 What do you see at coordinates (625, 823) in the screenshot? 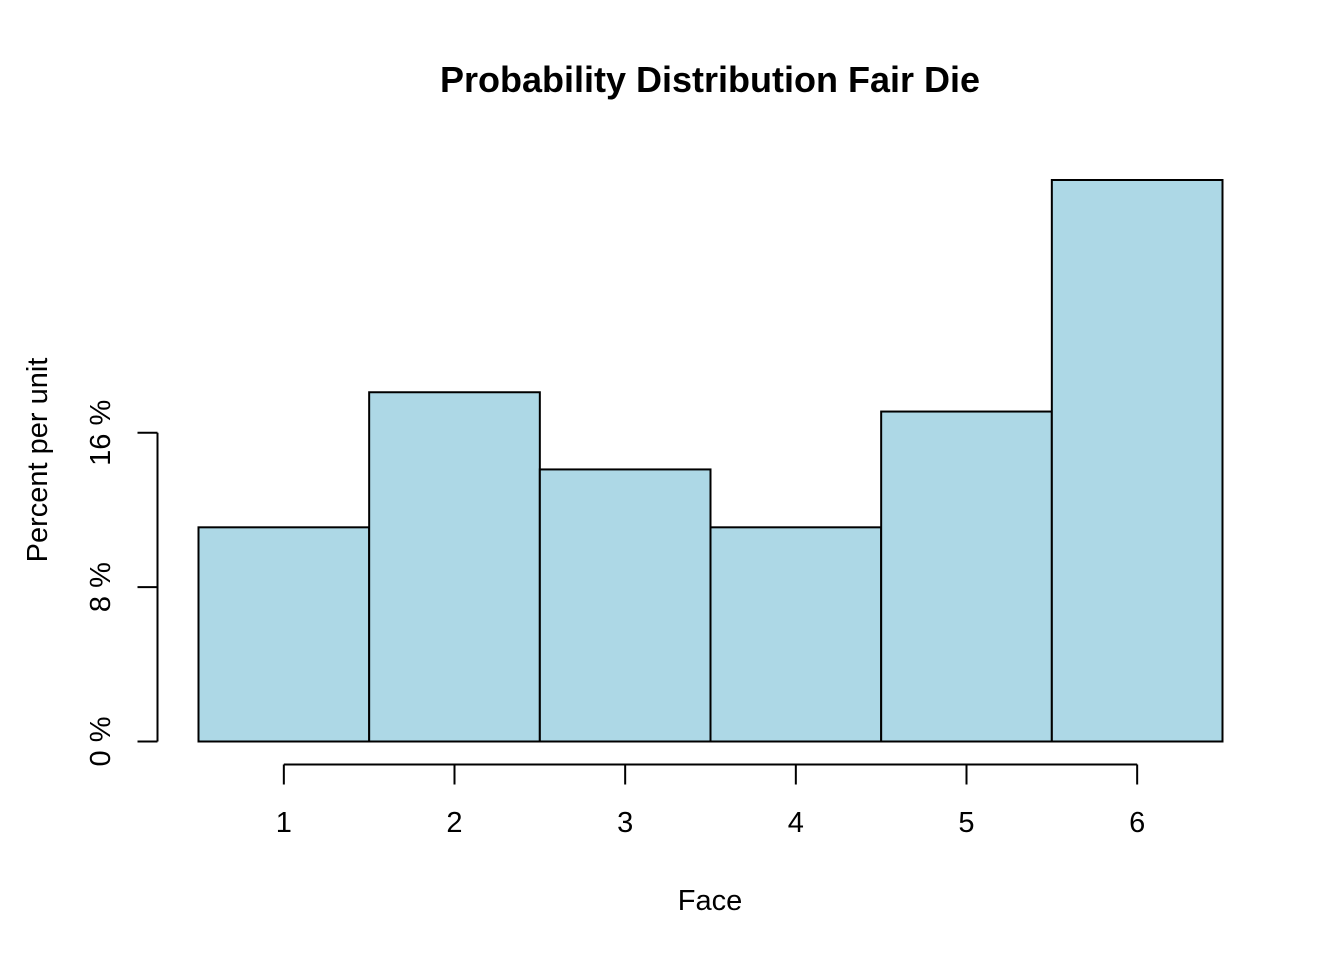
I see `x-tick-label: 3` at bounding box center [625, 823].